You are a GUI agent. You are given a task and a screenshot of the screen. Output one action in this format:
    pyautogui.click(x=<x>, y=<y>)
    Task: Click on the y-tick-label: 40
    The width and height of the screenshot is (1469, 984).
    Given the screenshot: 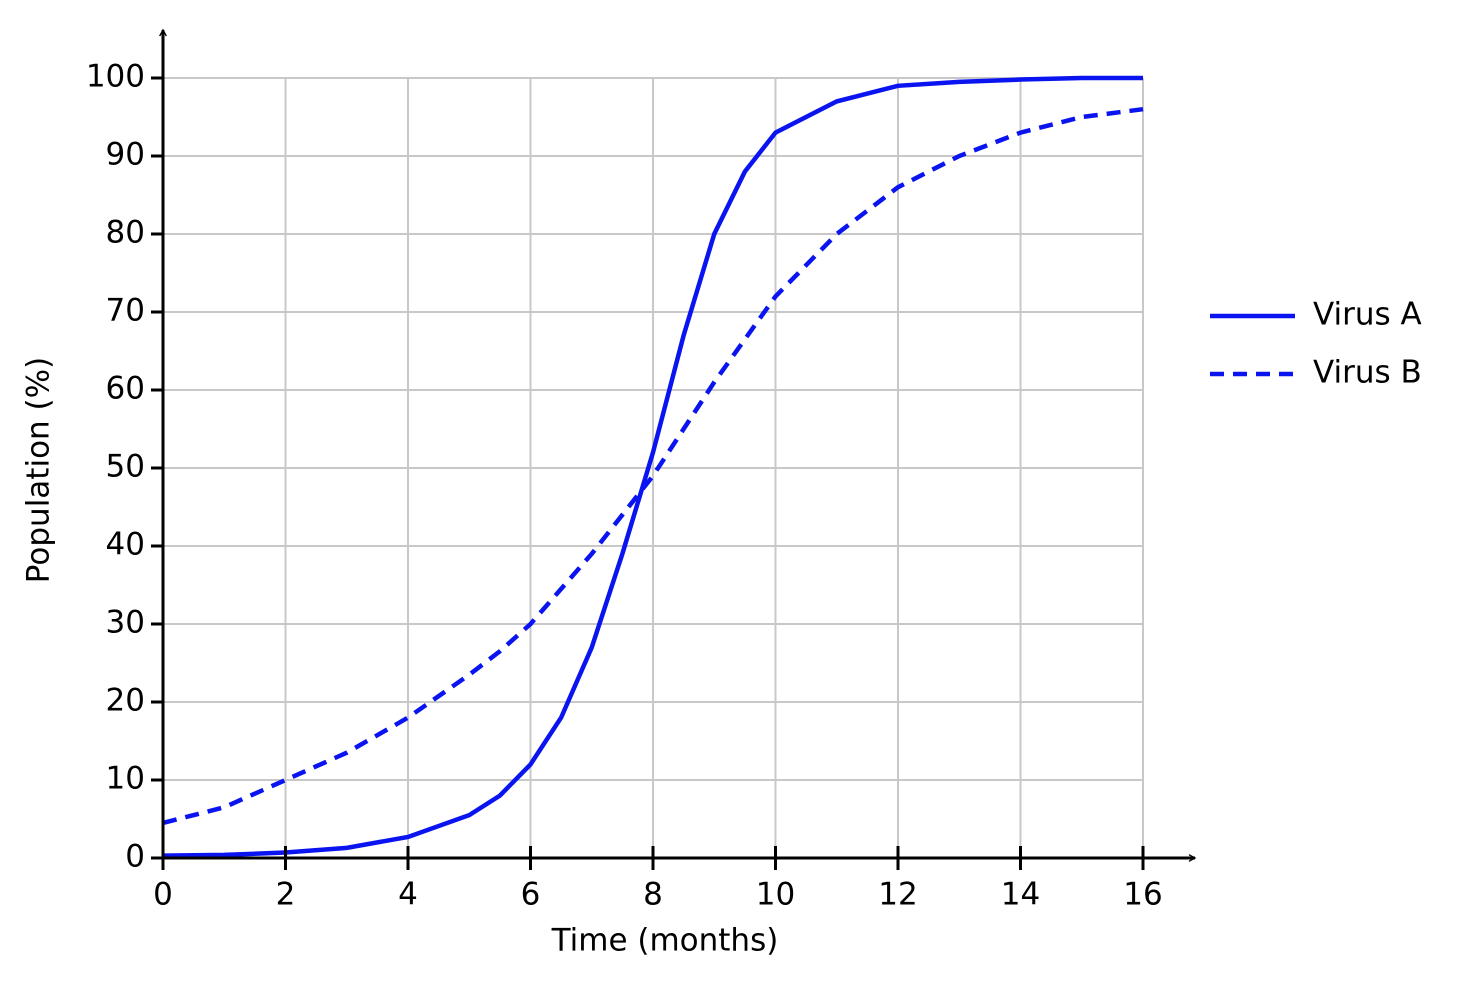 What is the action you would take?
    pyautogui.click(x=125, y=545)
    